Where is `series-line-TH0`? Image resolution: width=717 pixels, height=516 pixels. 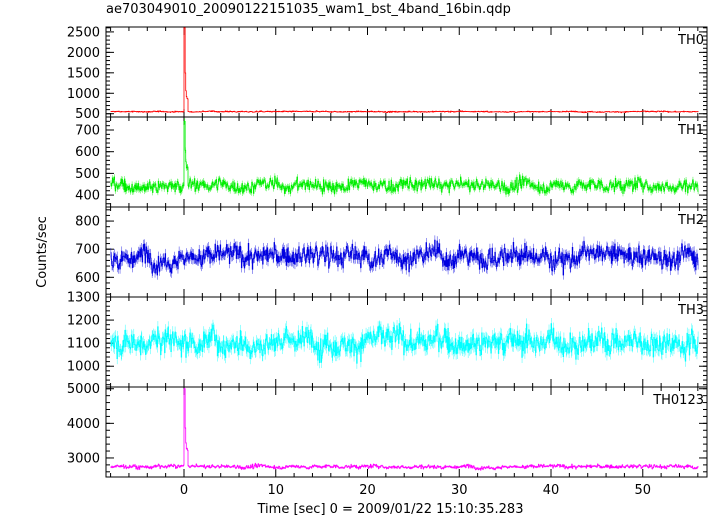 series-line-TH0 is located at coordinates (404, 70).